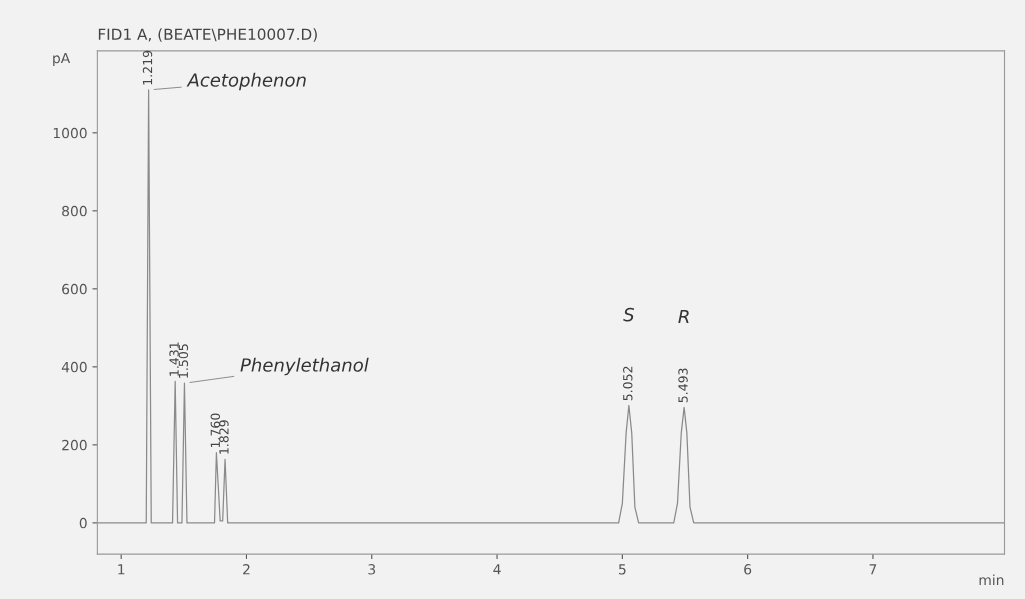 This screenshot has width=1025, height=599. I want to click on x-tick-label: 6, so click(748, 569).